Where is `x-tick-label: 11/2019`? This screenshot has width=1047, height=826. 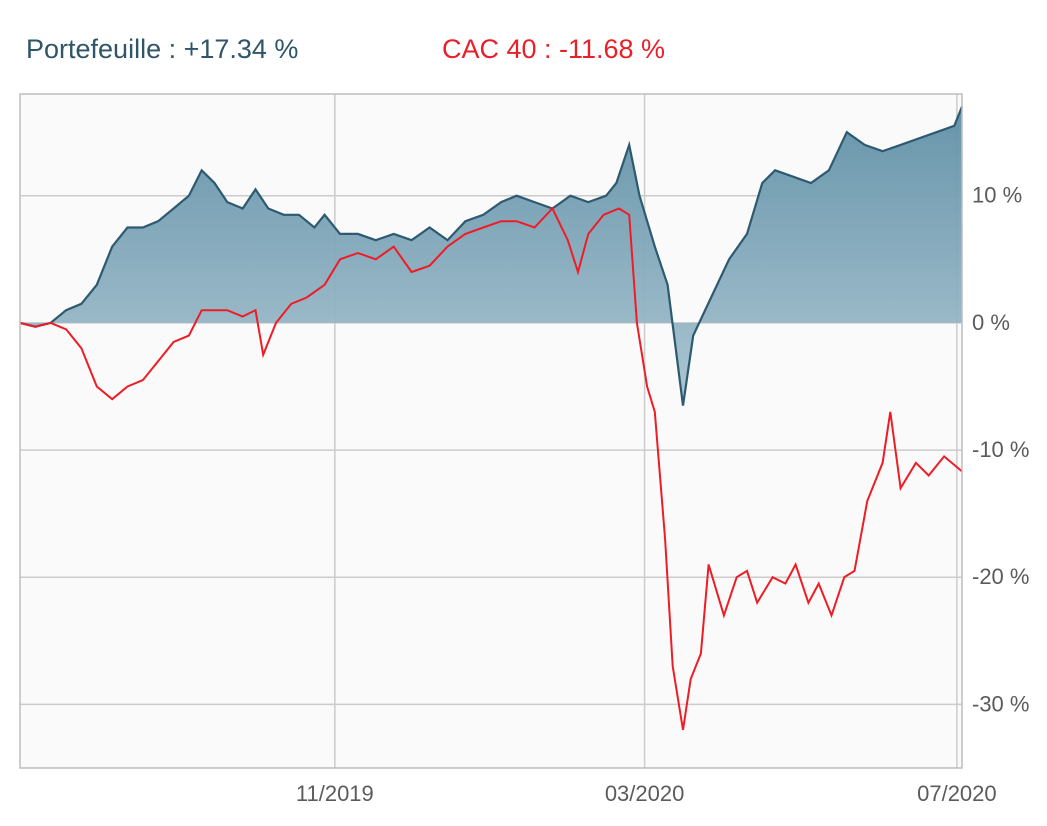
x-tick-label: 11/2019 is located at coordinates (335, 793).